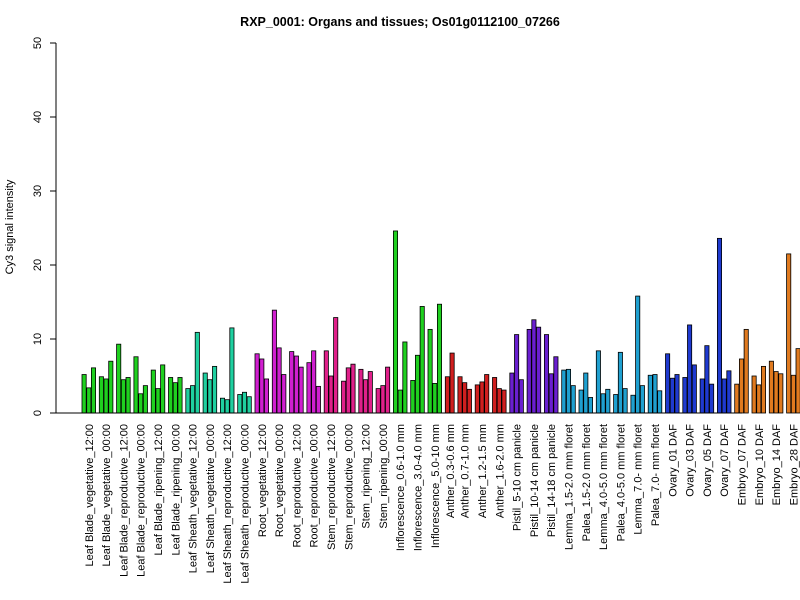 Image resolution: width=800 pixels, height=600 pixels. What do you see at coordinates (246, 504) in the screenshot?
I see `x-tick-label: Leaf Sheath_reproductive_00:00` at bounding box center [246, 504].